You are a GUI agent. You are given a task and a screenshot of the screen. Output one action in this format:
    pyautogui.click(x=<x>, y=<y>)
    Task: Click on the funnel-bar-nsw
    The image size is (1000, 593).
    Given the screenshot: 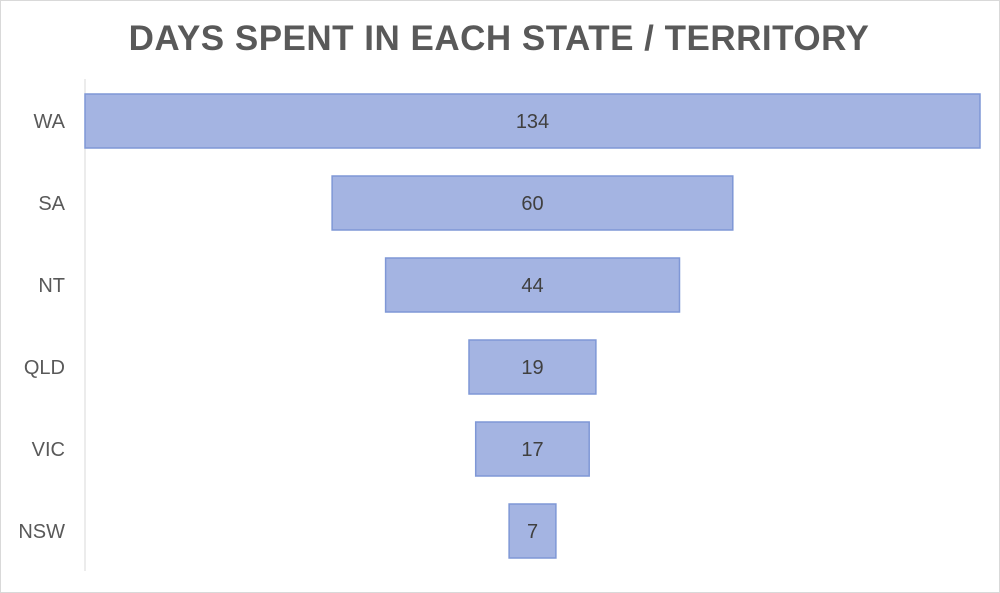 What is the action you would take?
    pyautogui.click(x=532, y=531)
    